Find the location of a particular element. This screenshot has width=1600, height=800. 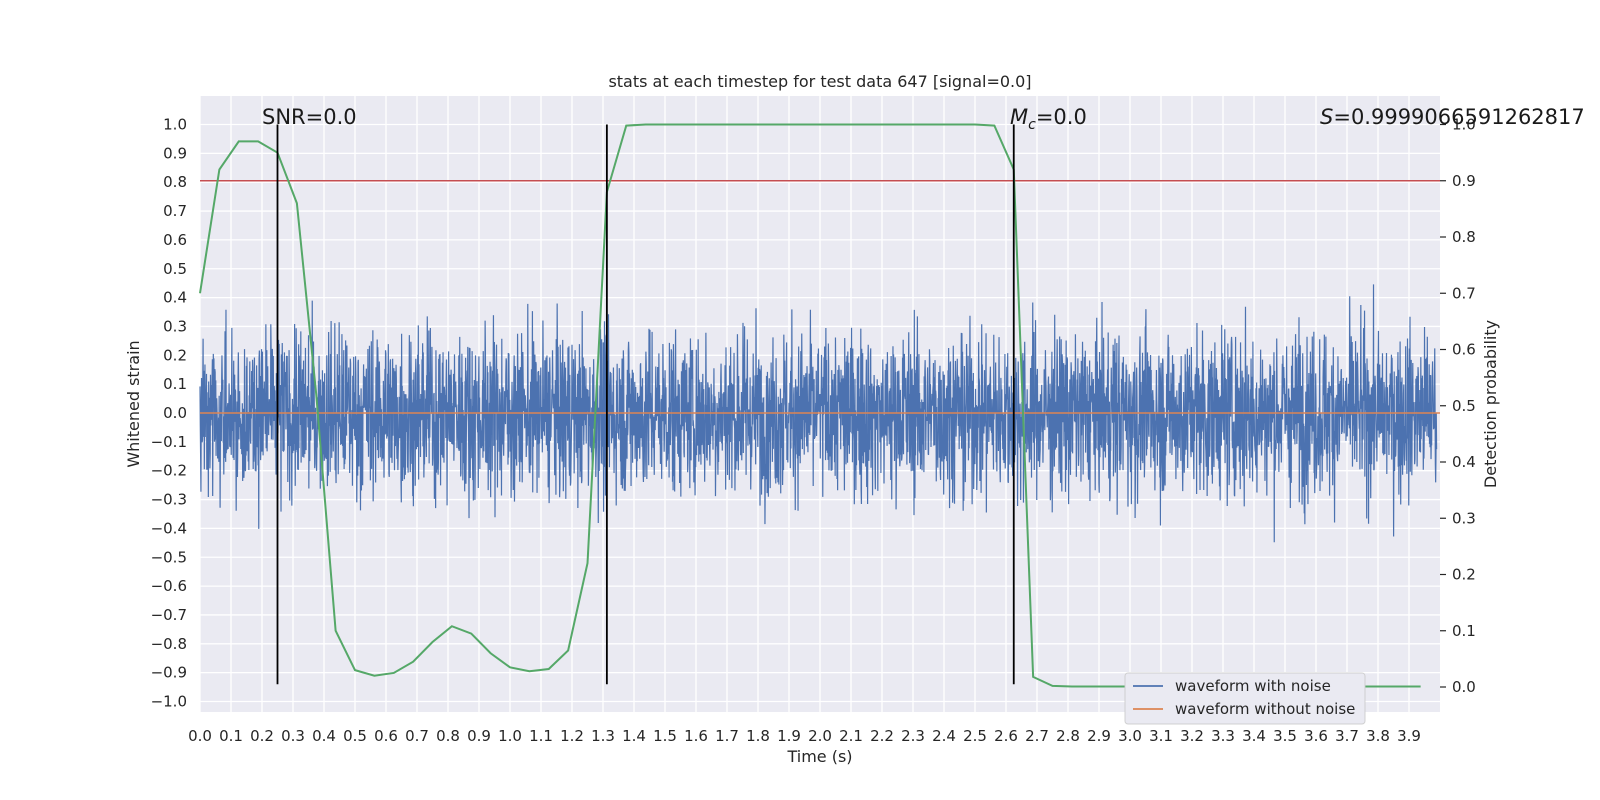

x-tick-label: 0.5 is located at coordinates (355, 736).